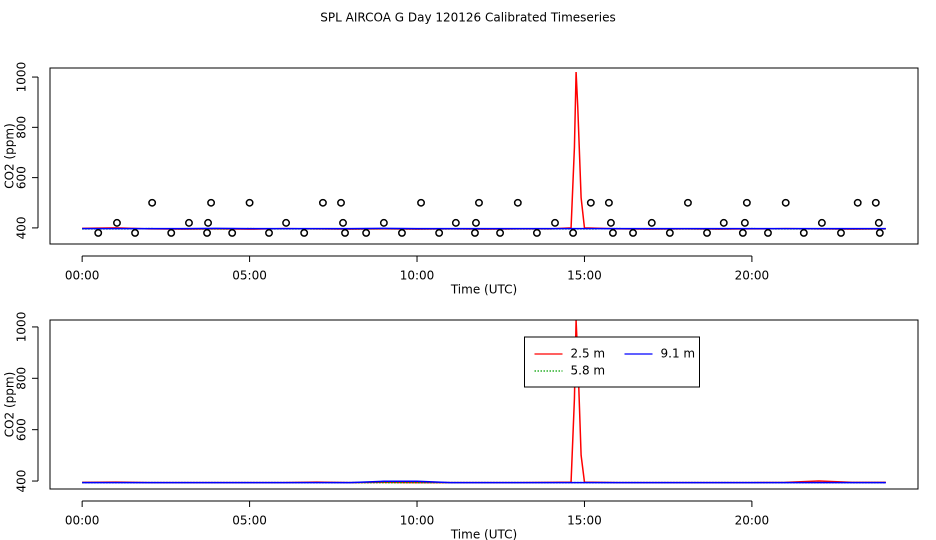 The width and height of the screenshot is (936, 540). Describe the element at coordinates (484, 482) in the screenshot. I see `series-line` at that location.